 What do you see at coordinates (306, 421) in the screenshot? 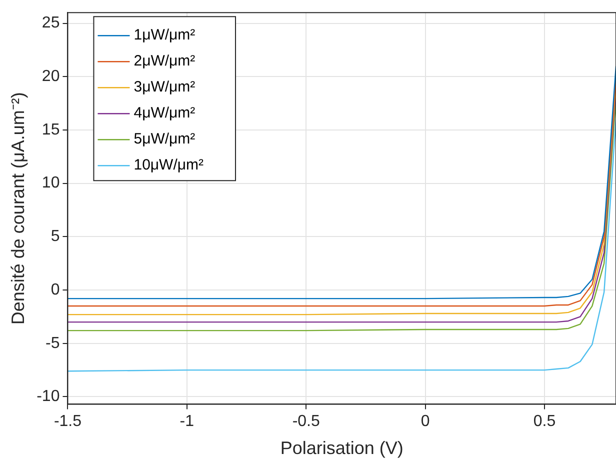
I see `x-tick-label: -0.5` at bounding box center [306, 421].